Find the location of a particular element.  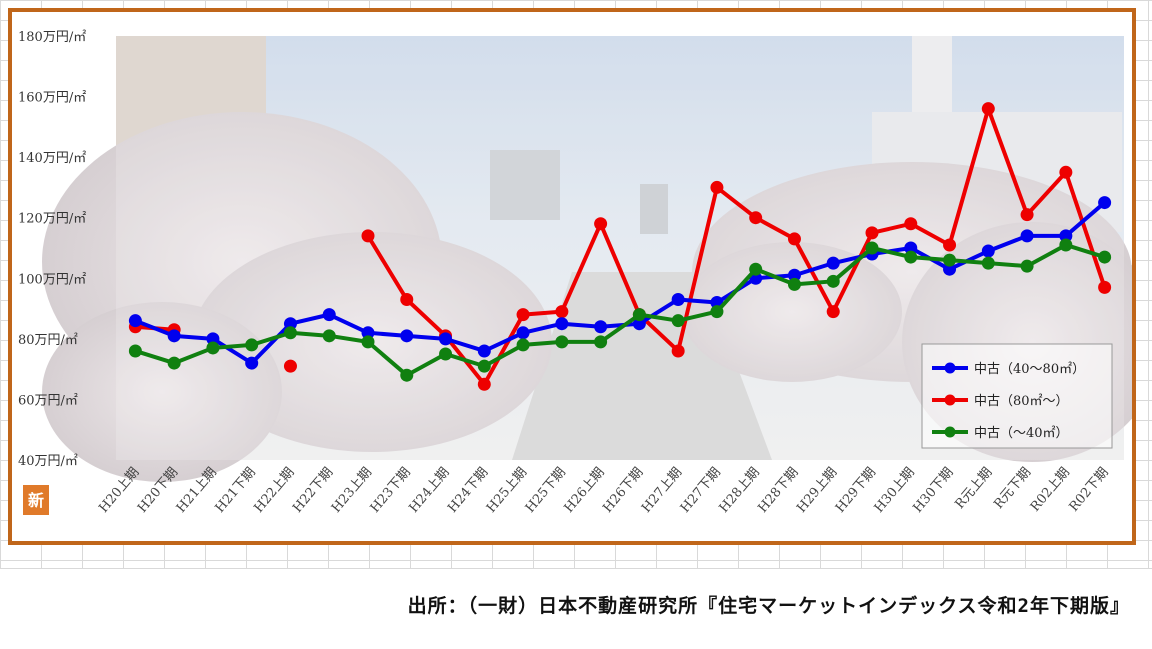

y-tick-label: 40万円/㎡ is located at coordinates (48, 461).